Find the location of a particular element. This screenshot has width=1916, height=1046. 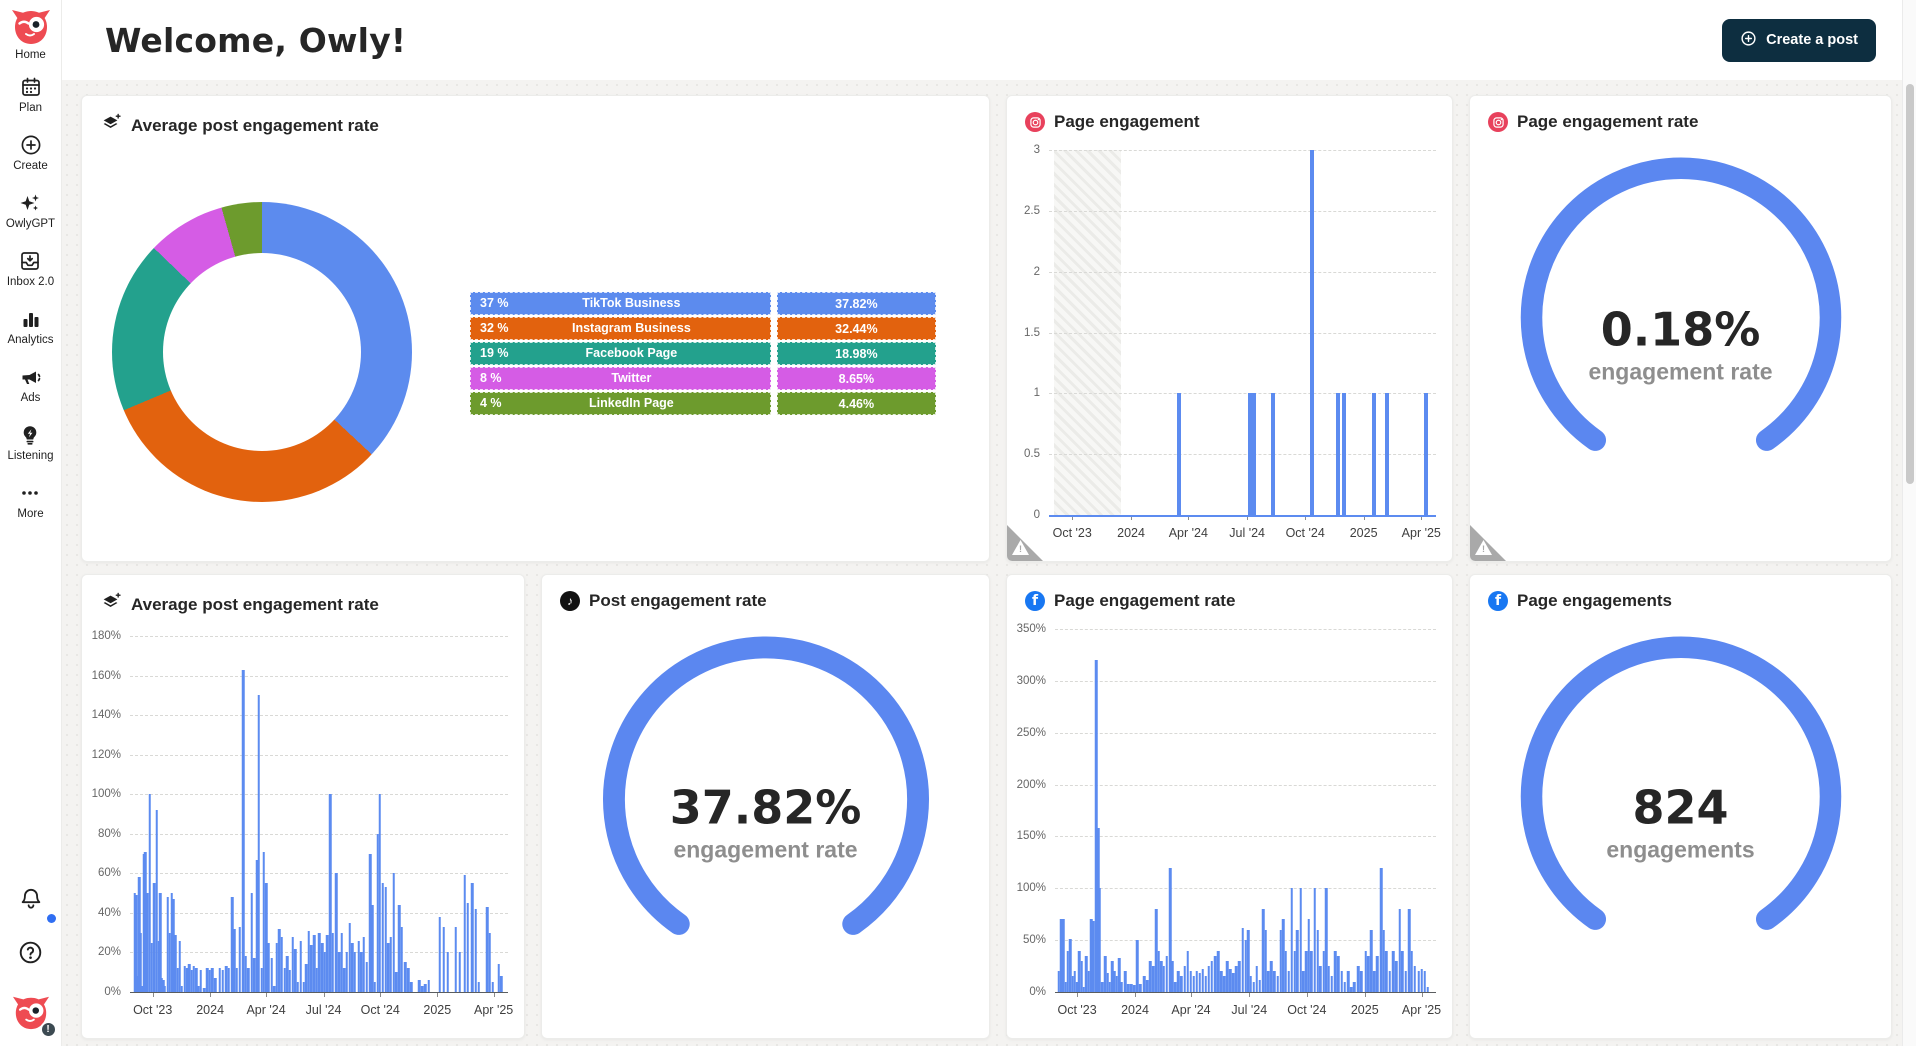

top-bar: Welcome, Owly! Create a post is located at coordinates (989, 40).